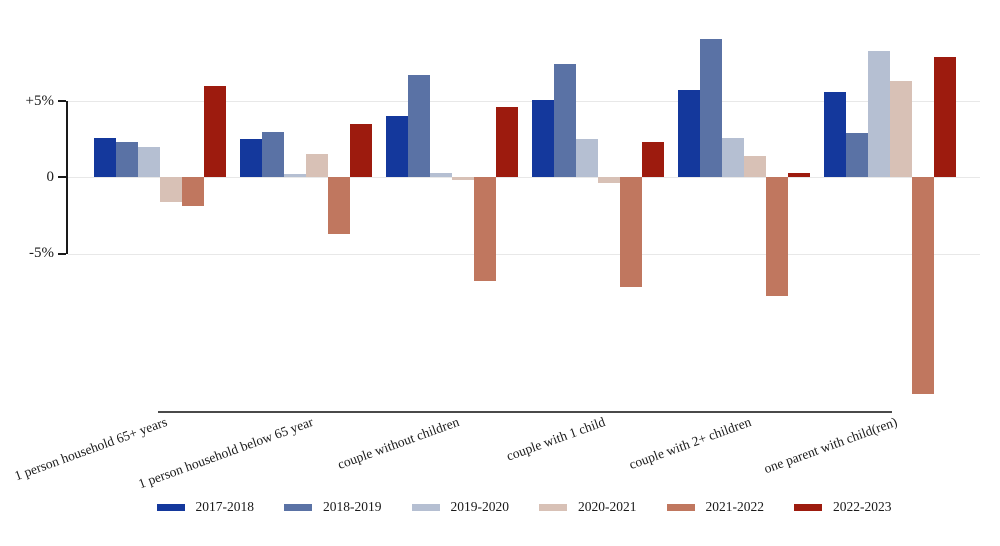 This screenshot has height=546, width=1000. I want to click on bar-2022-2023-cat6, so click(945, 117).